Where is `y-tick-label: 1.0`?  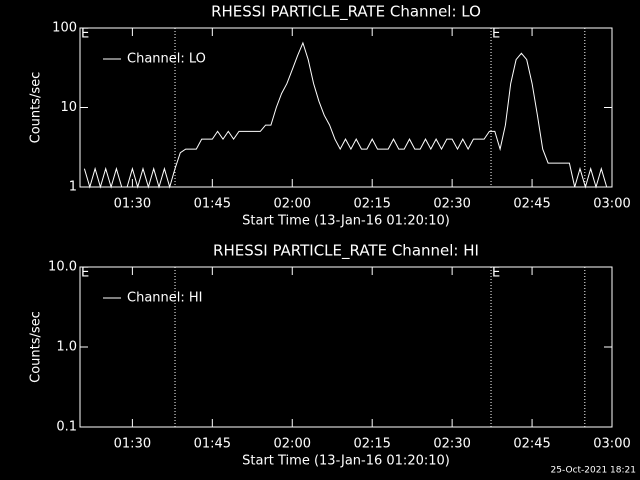
y-tick-label: 1.0 is located at coordinates (66, 347).